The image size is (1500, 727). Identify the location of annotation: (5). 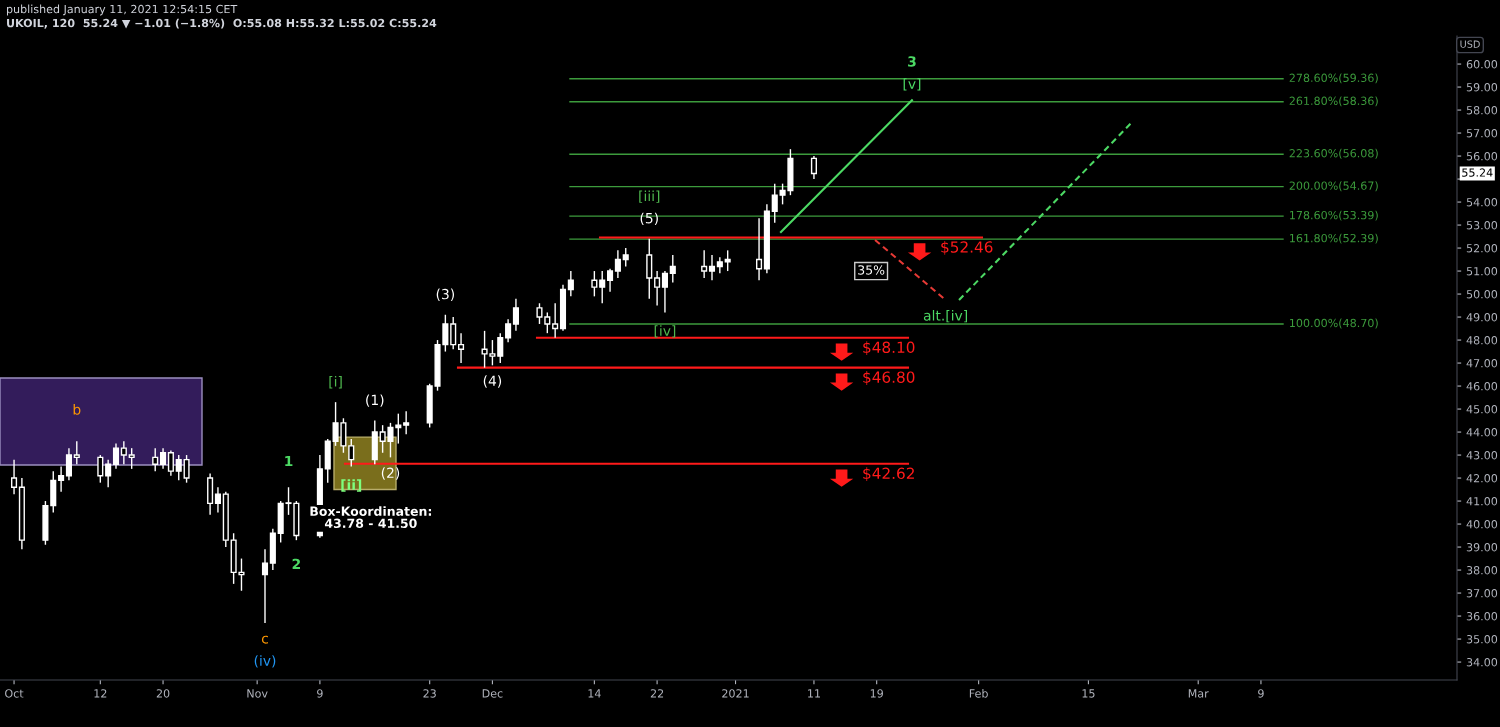
(649, 219).